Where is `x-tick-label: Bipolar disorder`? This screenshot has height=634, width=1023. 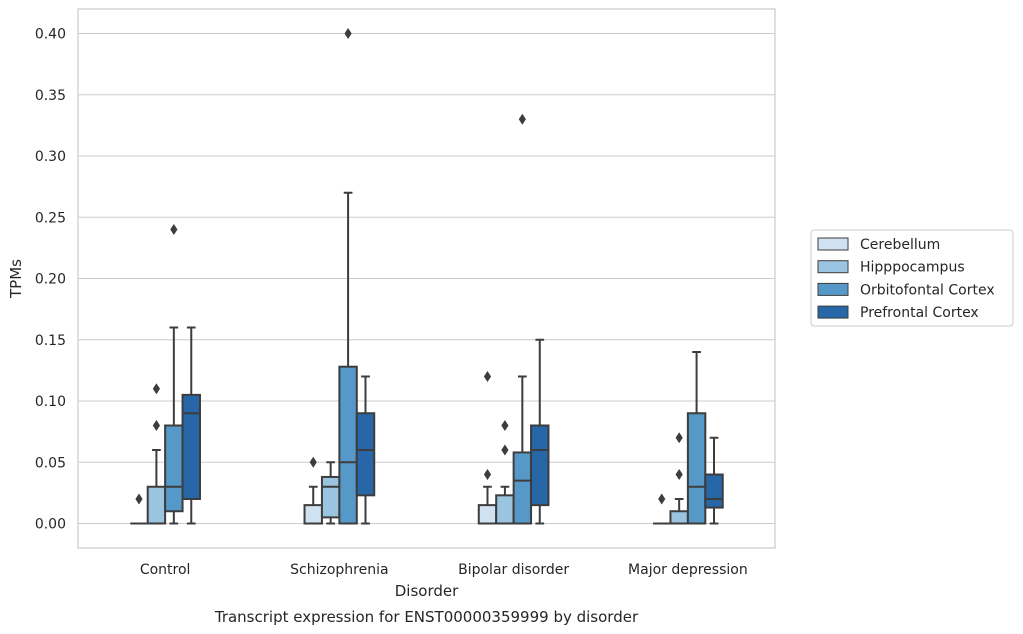
x-tick-label: Bipolar disorder is located at coordinates (513, 570).